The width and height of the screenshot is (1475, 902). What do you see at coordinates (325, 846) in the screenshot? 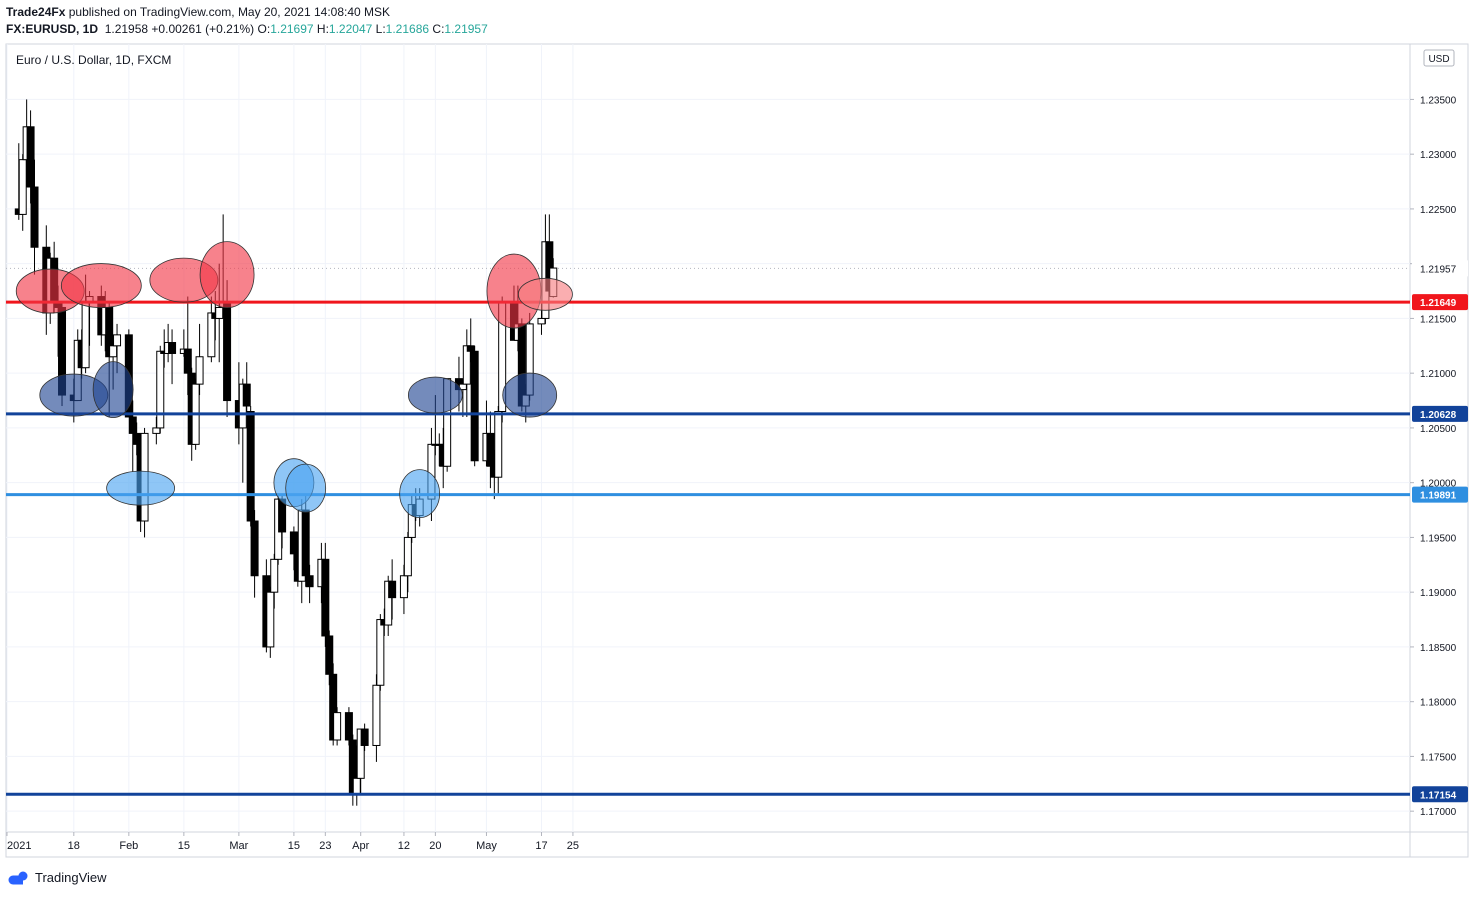
I see `x-tick-label: 23` at bounding box center [325, 846].